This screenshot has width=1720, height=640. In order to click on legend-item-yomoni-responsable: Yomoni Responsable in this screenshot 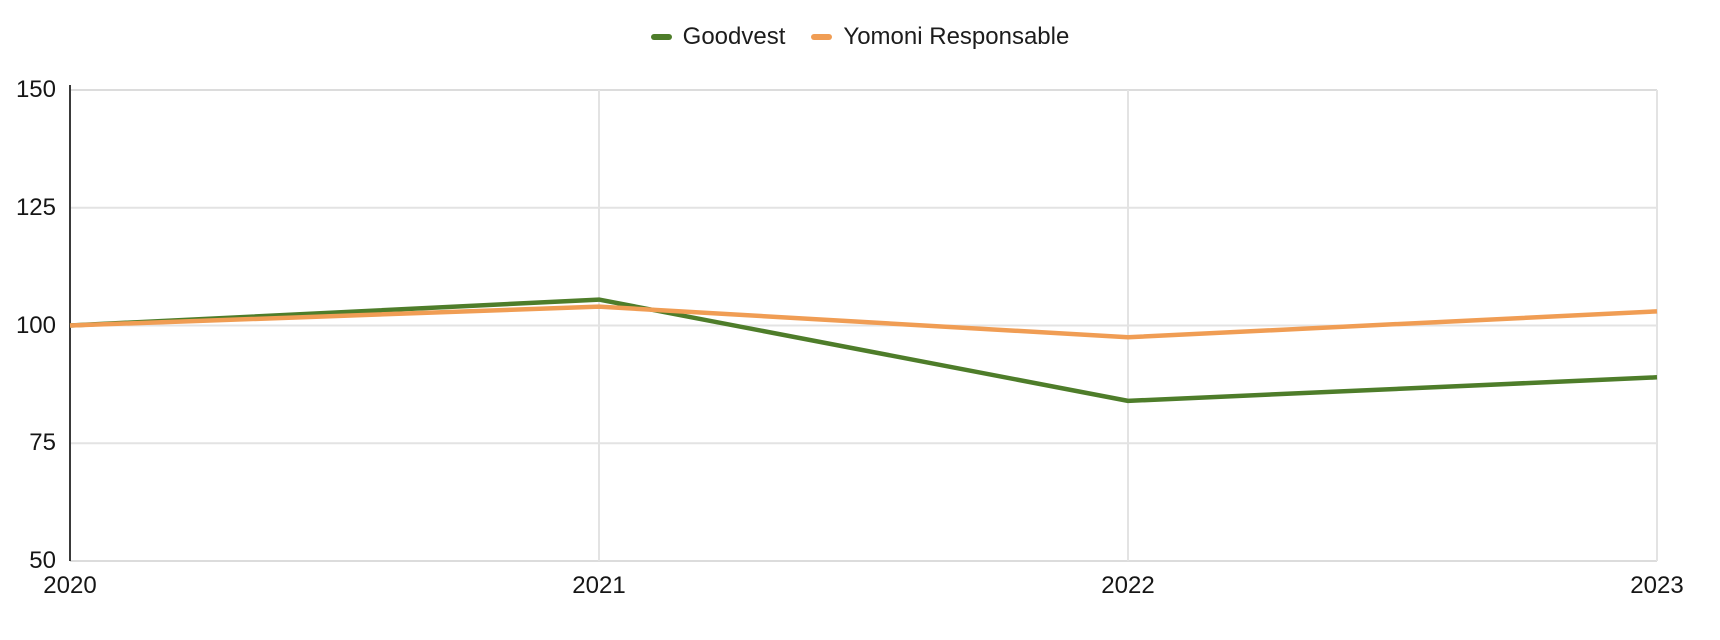, I will do `click(940, 37)`.